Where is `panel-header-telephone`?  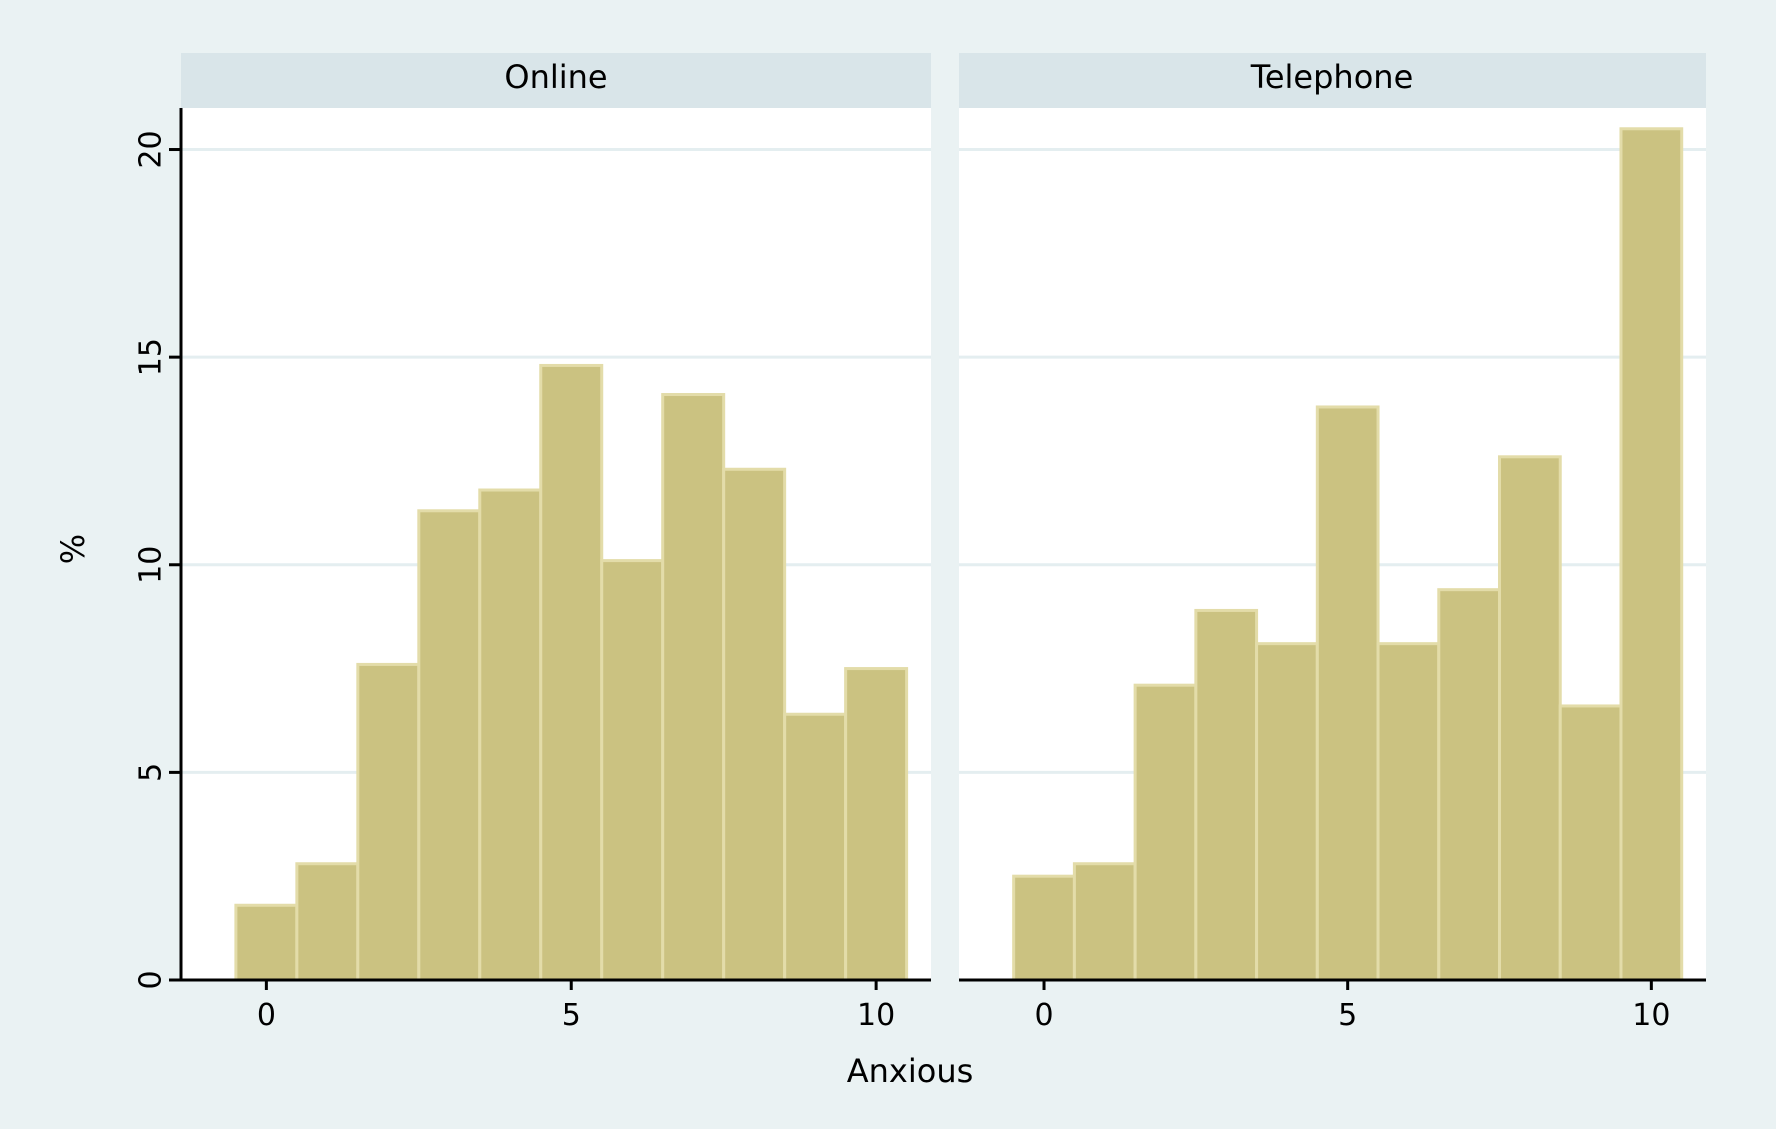
panel-header-telephone is located at coordinates (1332, 80).